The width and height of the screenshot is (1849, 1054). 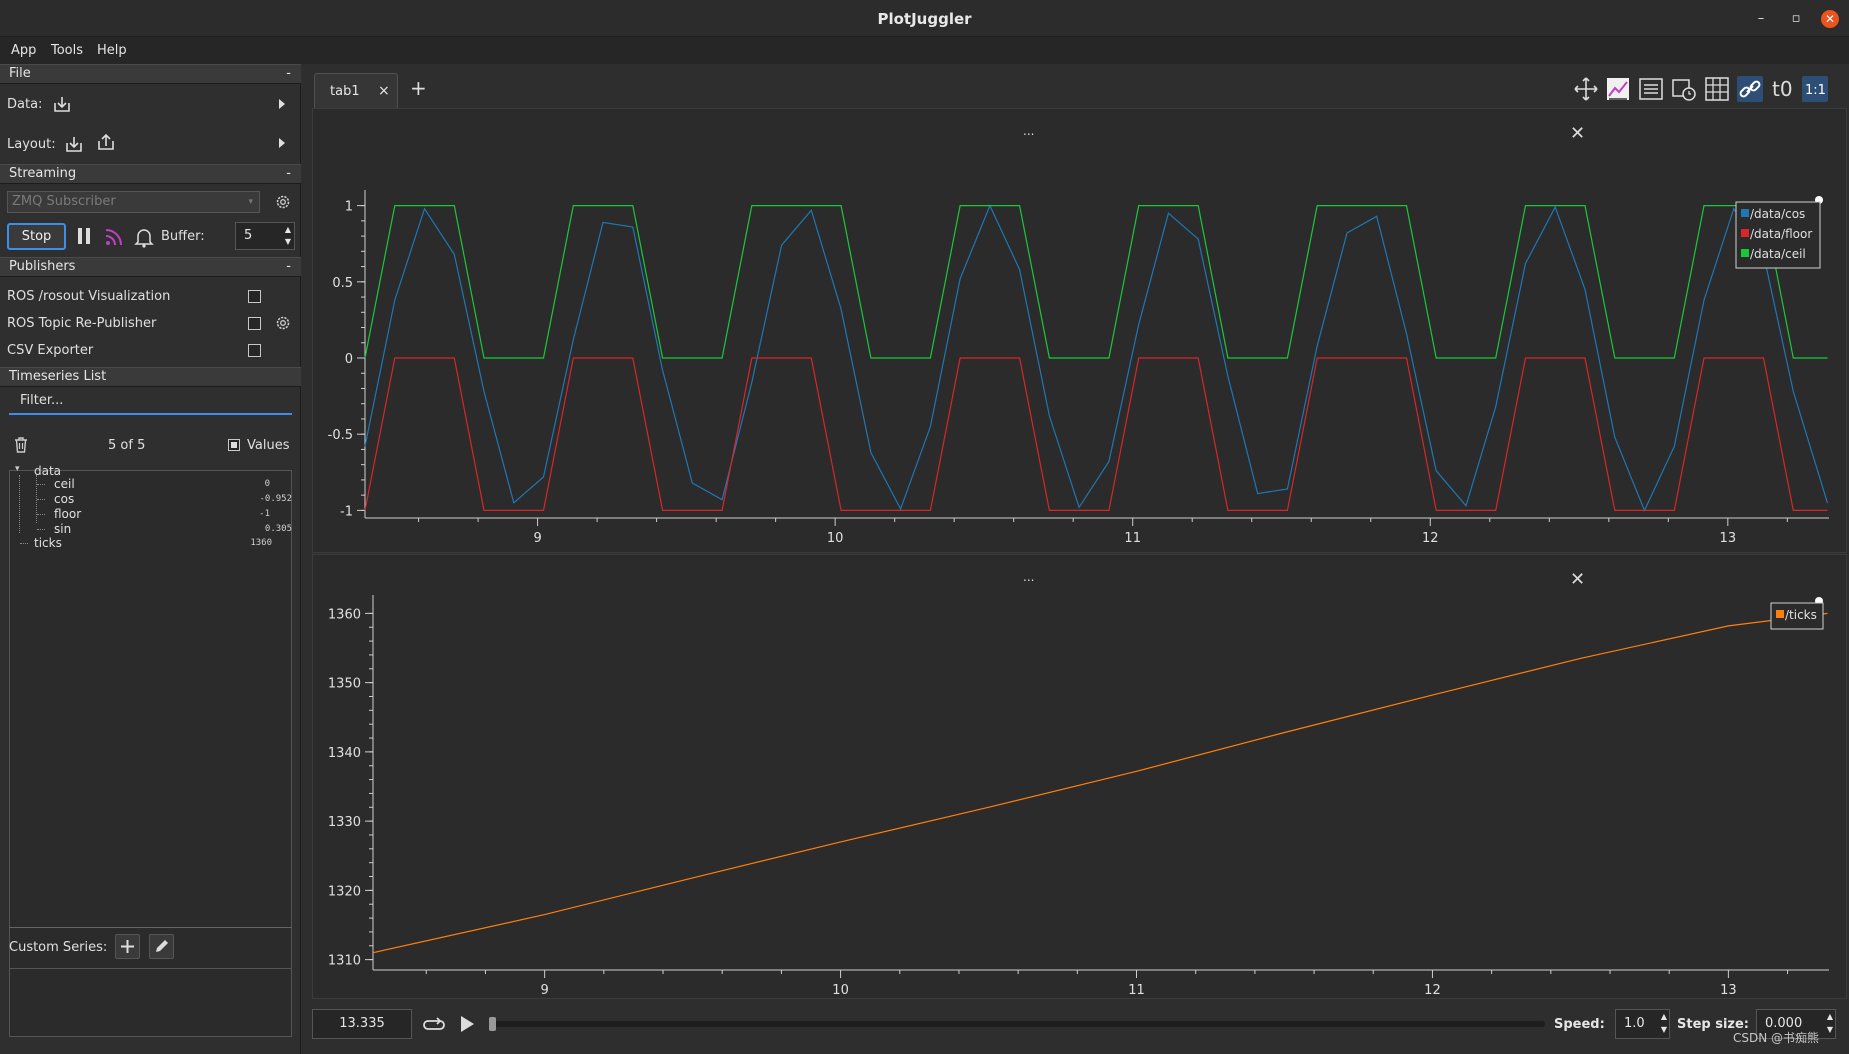 What do you see at coordinates (67, 50) in the screenshot?
I see `menu-tools: Tools` at bounding box center [67, 50].